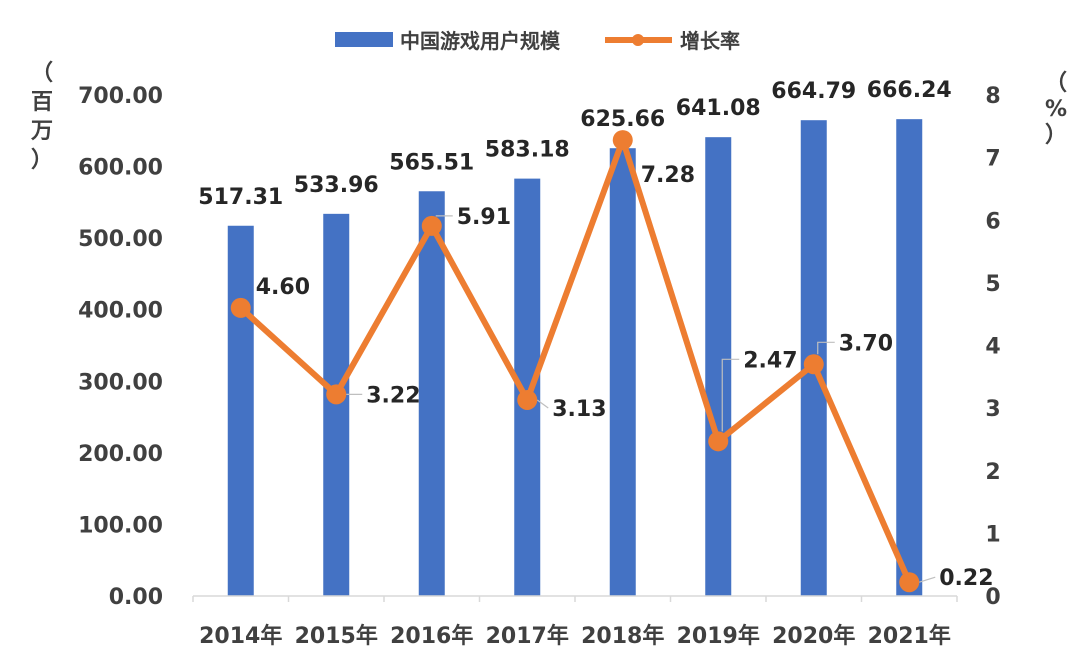  What do you see at coordinates (770, 360) in the screenshot?
I see `growth-value-label: 2.47` at bounding box center [770, 360].